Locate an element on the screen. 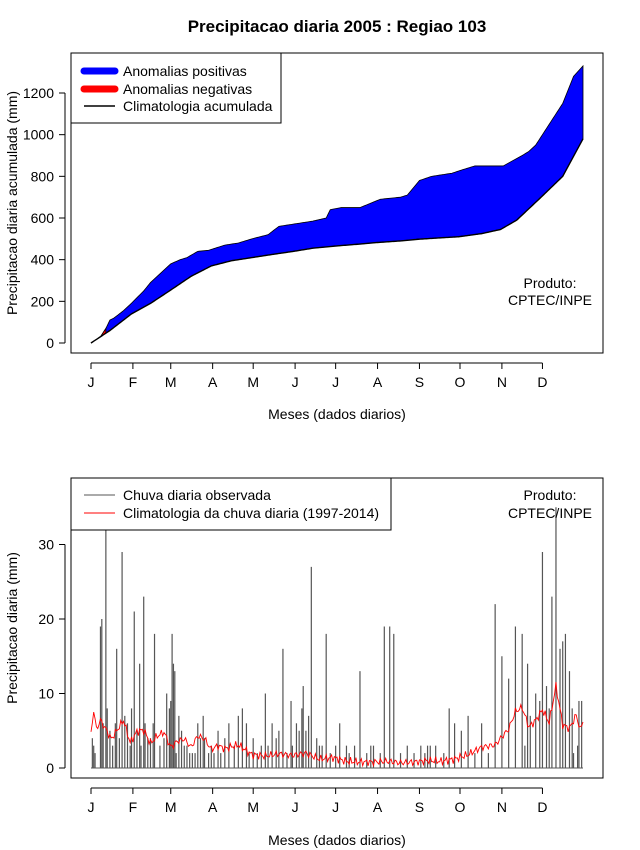 The width and height of the screenshot is (640, 850). legend-label-clim-daily: Climatologia da chuva diaria (1997-2014) is located at coordinates (251, 513).